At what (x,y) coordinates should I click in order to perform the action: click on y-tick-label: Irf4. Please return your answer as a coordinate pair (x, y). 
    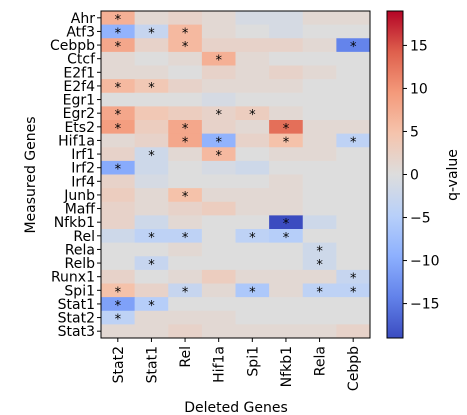
    Looking at the image, I should click on (83, 182).